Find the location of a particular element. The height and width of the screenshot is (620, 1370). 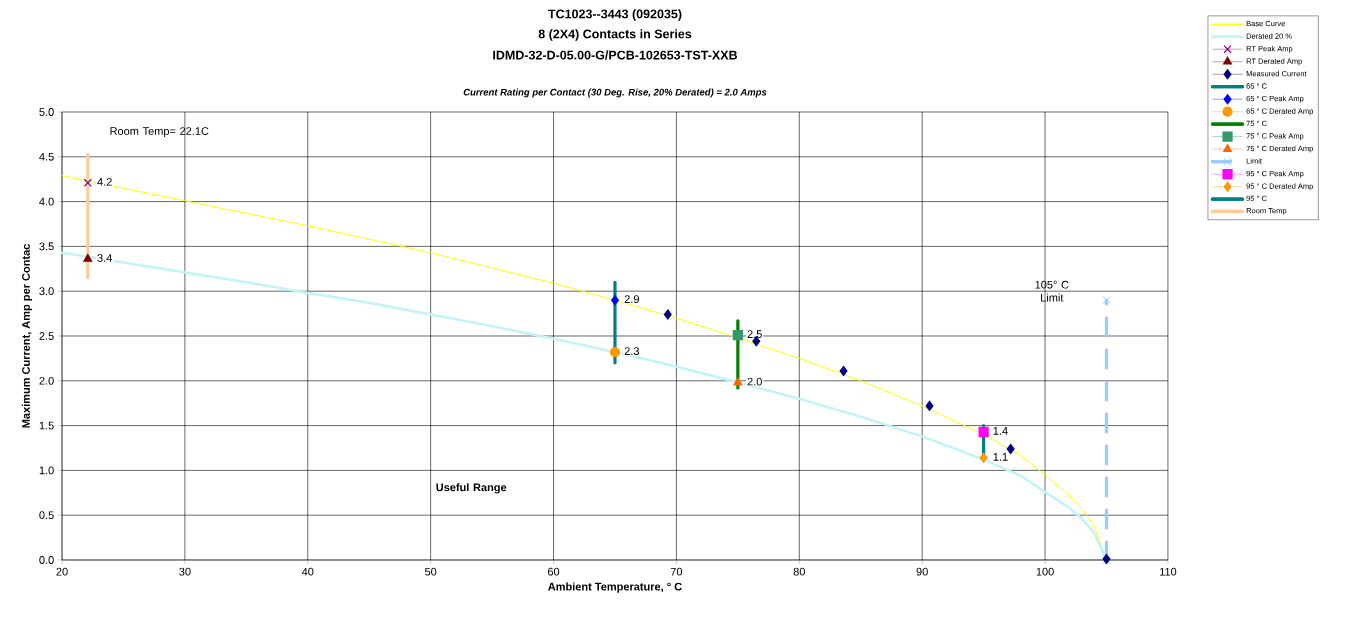

y-tick-label: 0.0 is located at coordinates (46, 560).